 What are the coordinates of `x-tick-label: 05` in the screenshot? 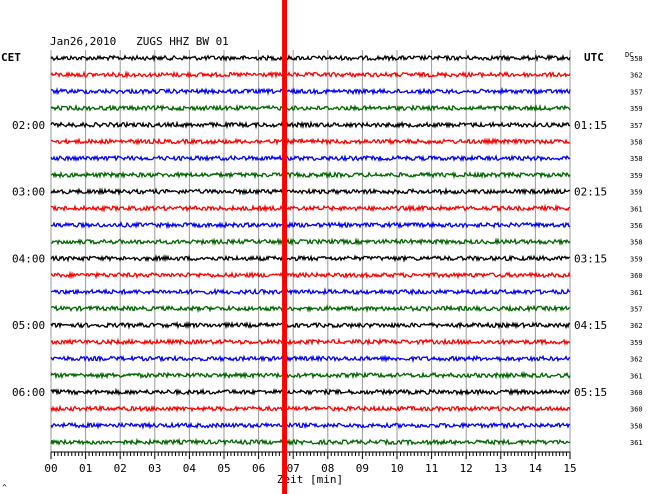 It's located at (223, 468).